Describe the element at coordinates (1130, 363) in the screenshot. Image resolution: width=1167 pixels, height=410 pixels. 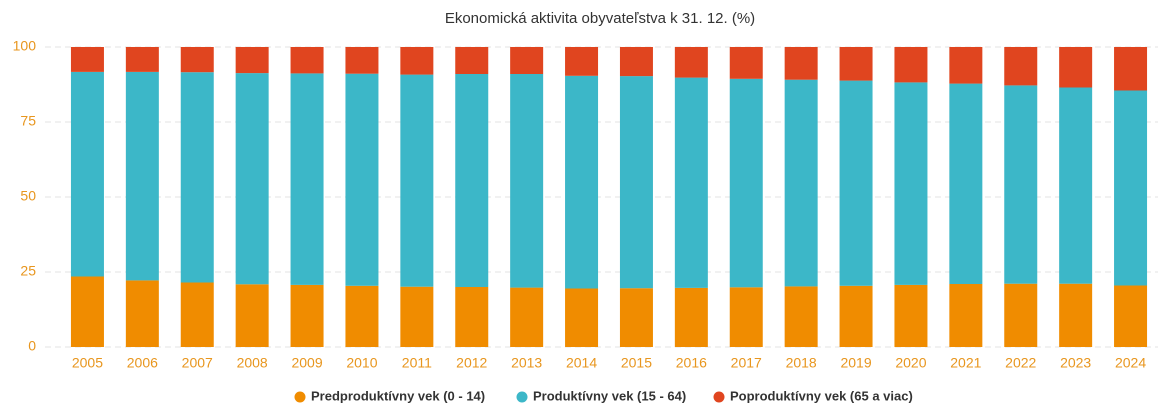
I see `x-tick-label: 2024` at that location.